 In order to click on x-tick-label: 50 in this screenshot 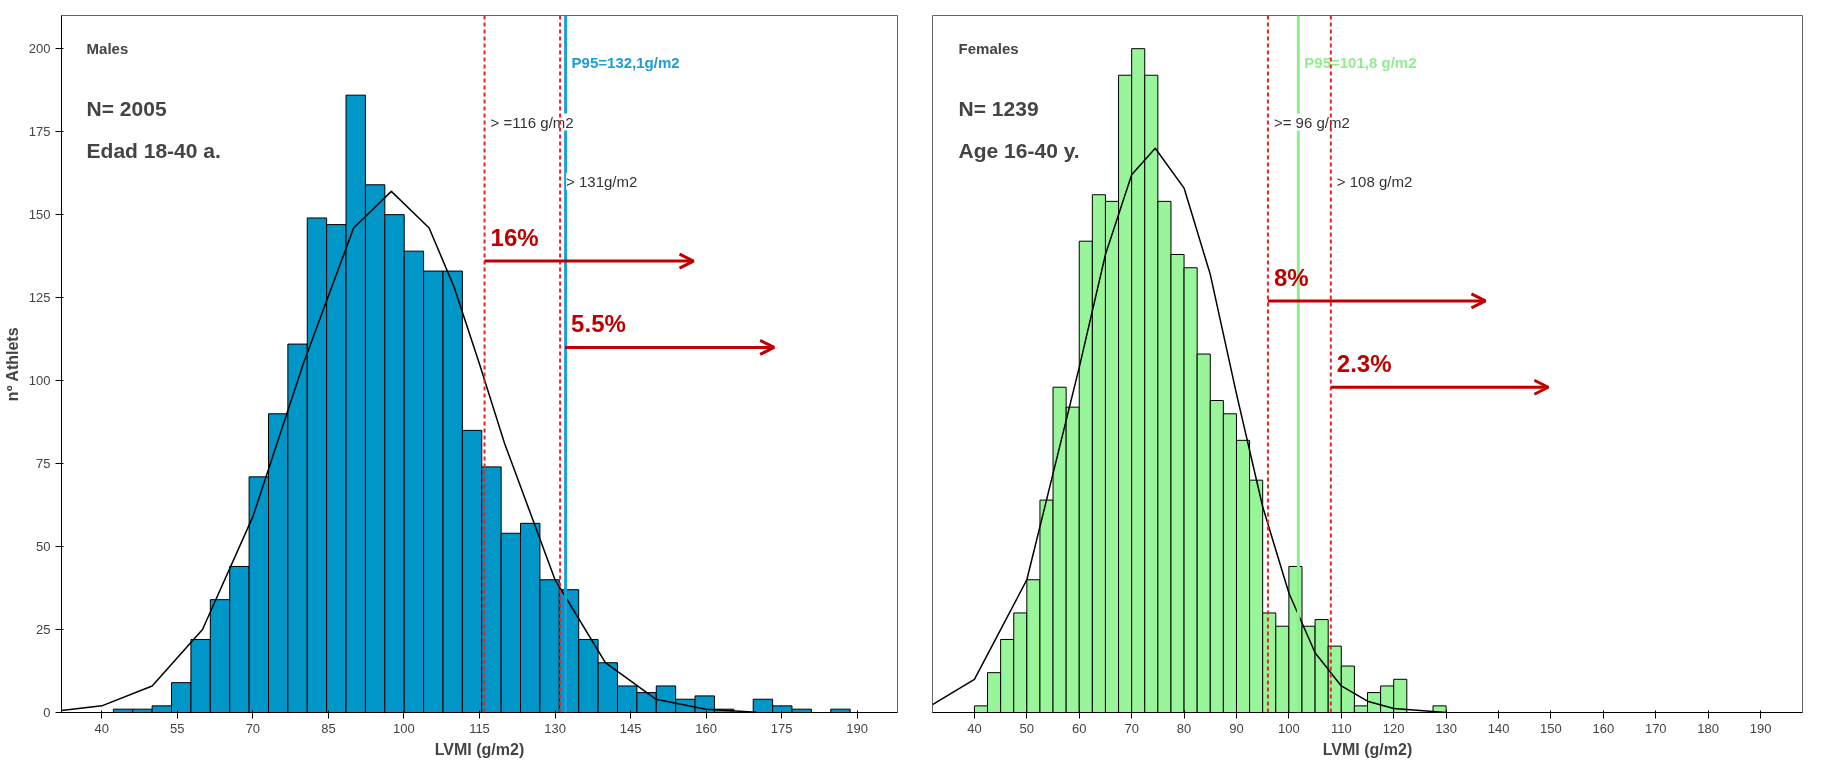, I will do `click(1027, 728)`.